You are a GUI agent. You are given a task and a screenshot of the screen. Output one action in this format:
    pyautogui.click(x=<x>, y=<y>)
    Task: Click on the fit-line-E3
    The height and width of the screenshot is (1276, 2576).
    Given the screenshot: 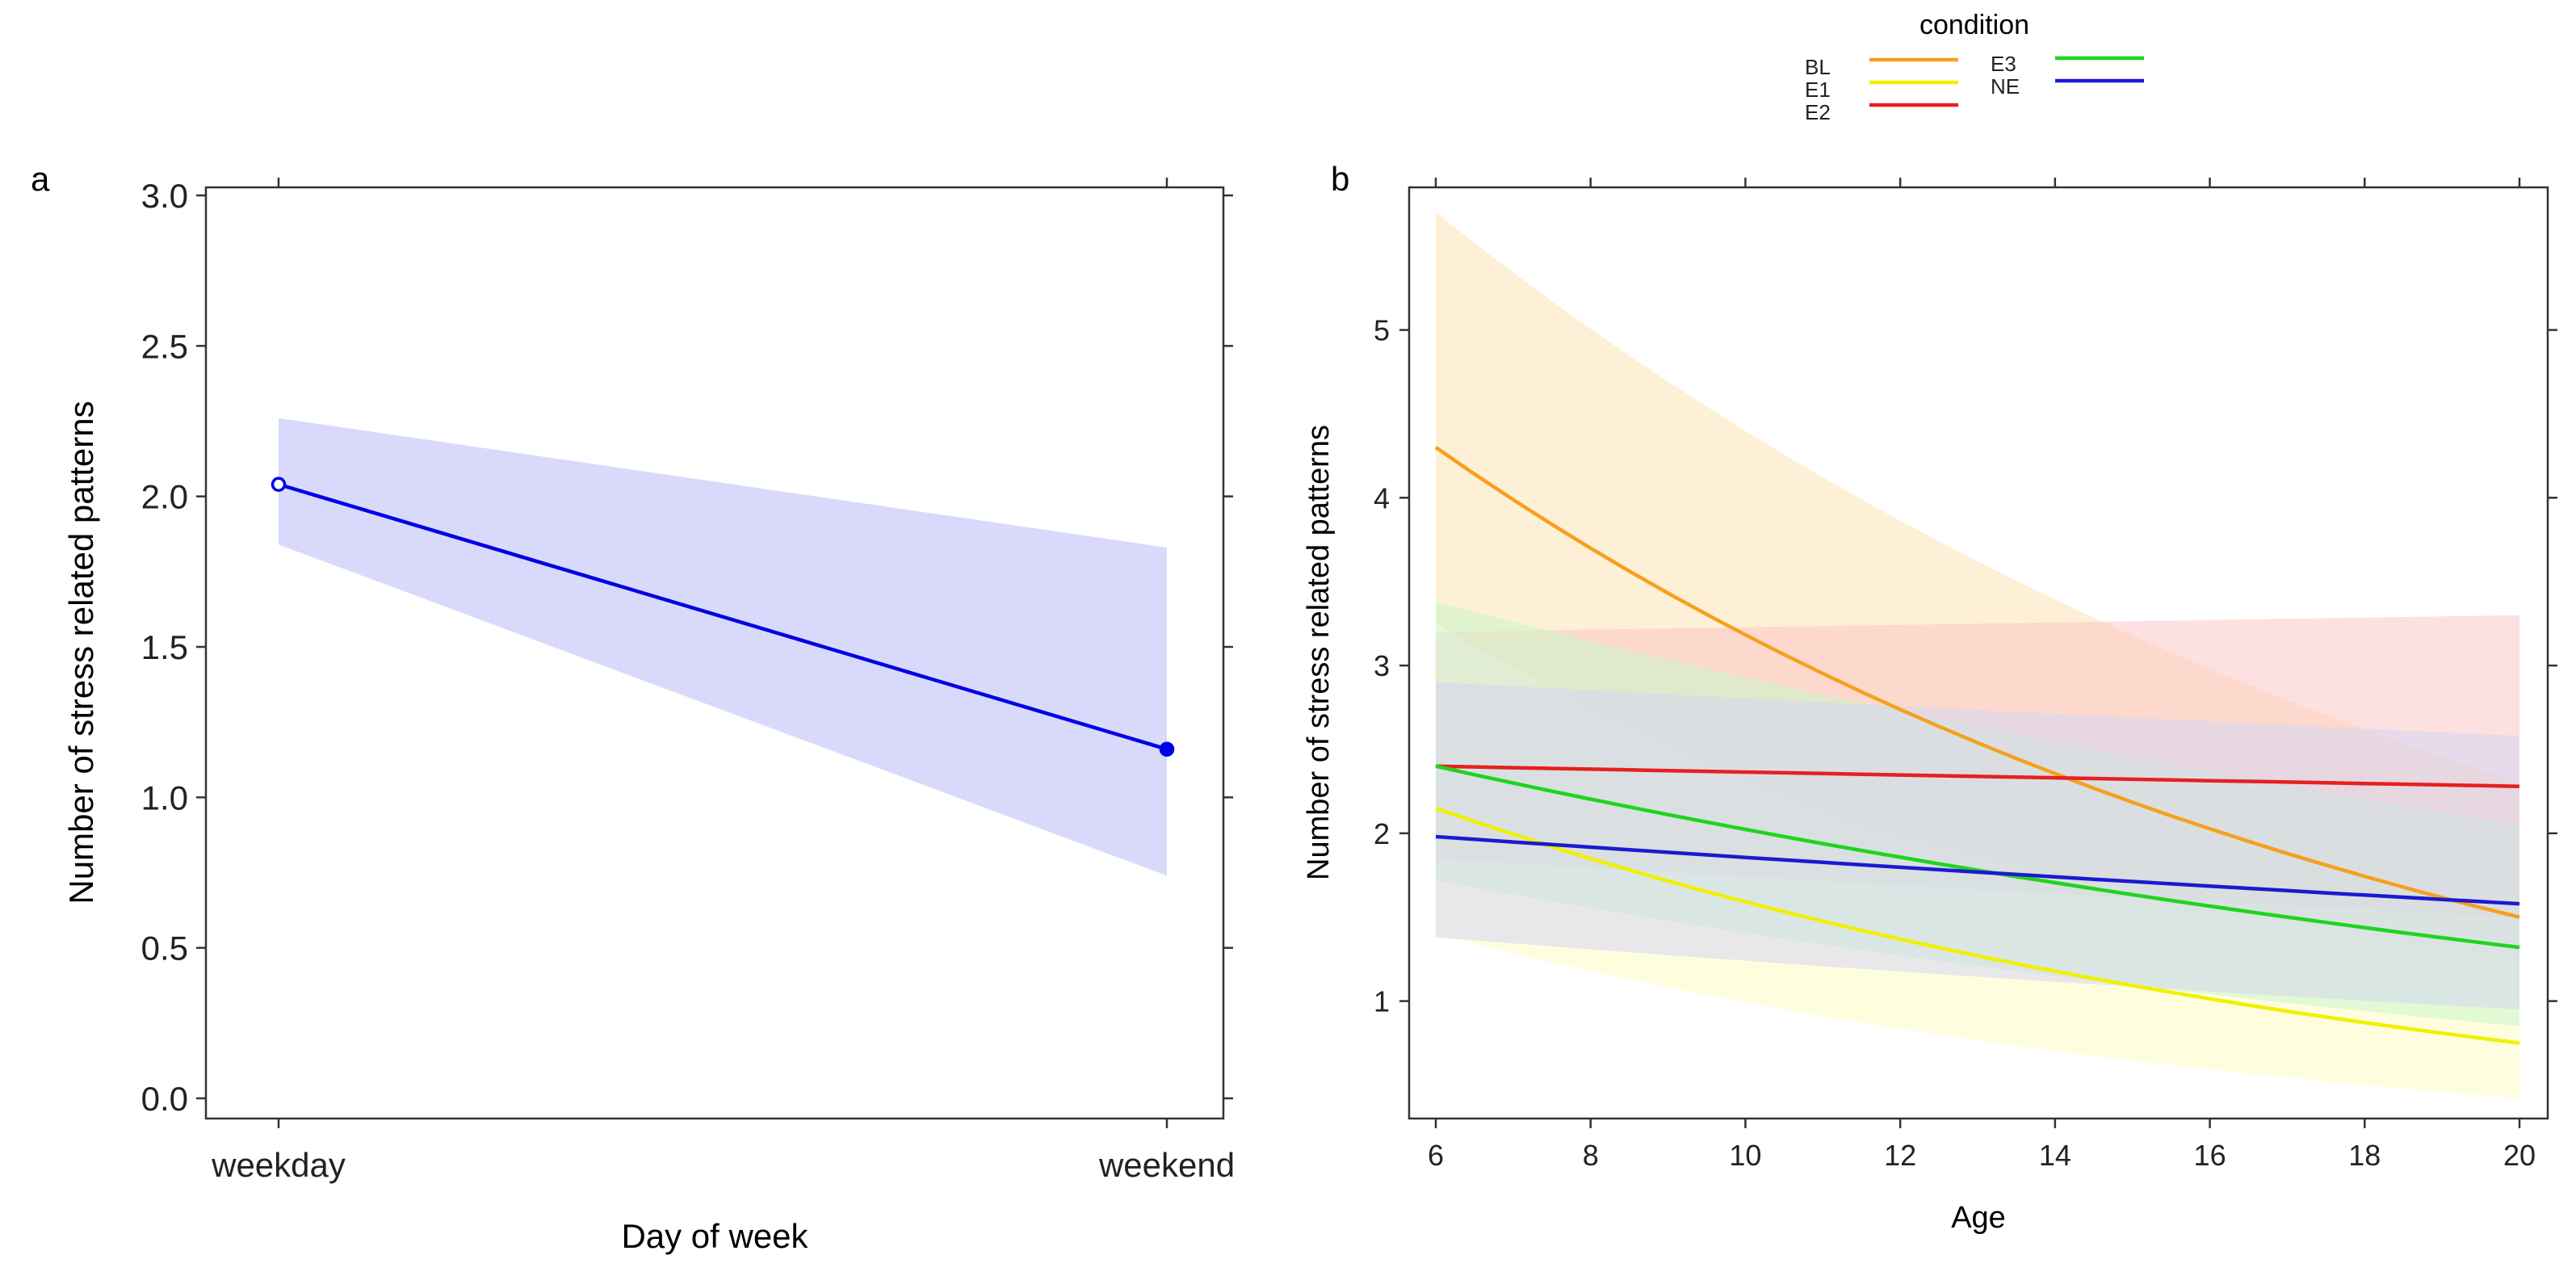 What is the action you would take?
    pyautogui.click(x=1977, y=857)
    